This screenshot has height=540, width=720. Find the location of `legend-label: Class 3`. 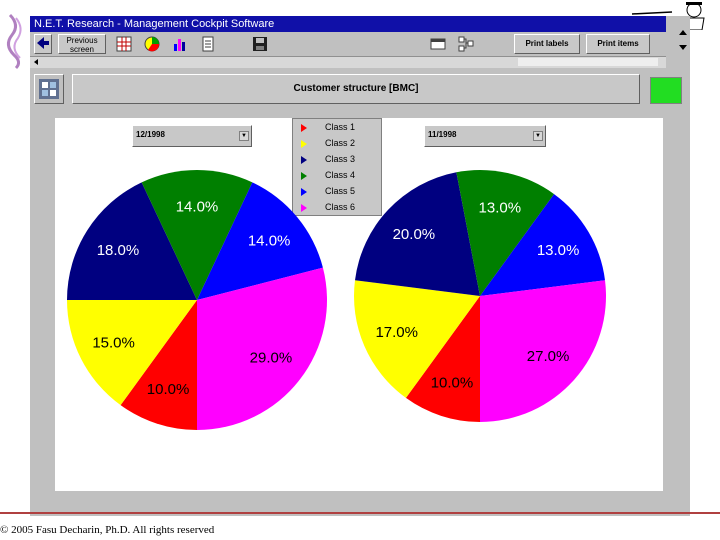

legend-label: Class 3 is located at coordinates (340, 159).